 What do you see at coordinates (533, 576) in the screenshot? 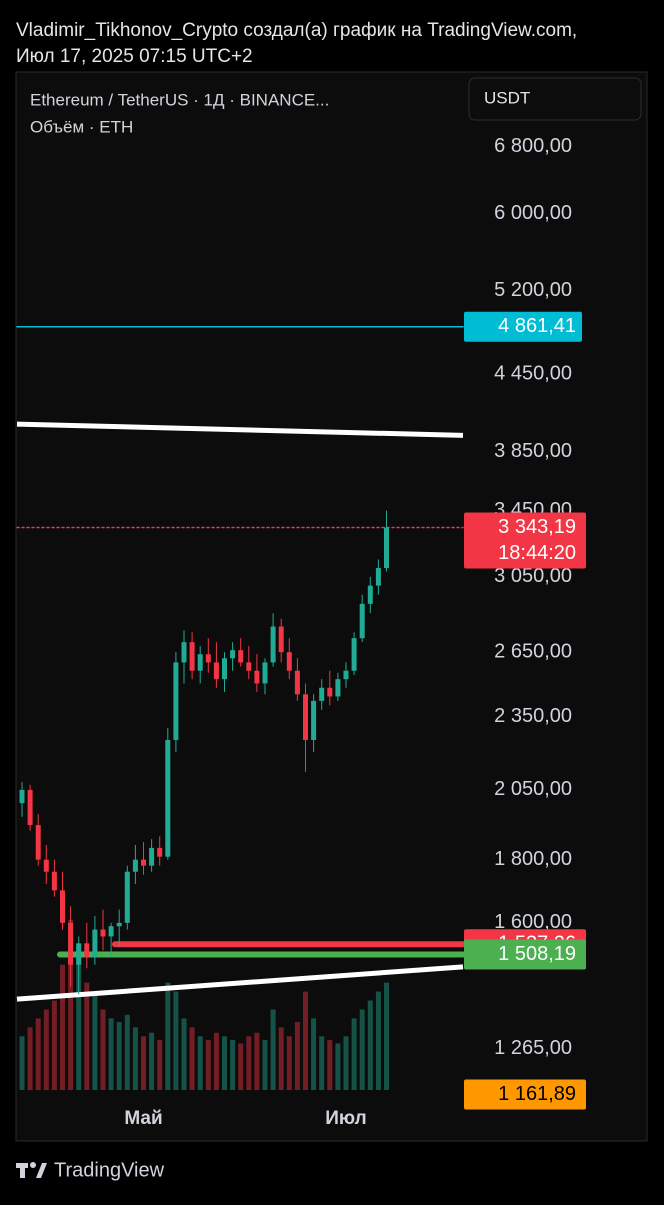
I see `y-tick-label: 3 050,00` at bounding box center [533, 576].